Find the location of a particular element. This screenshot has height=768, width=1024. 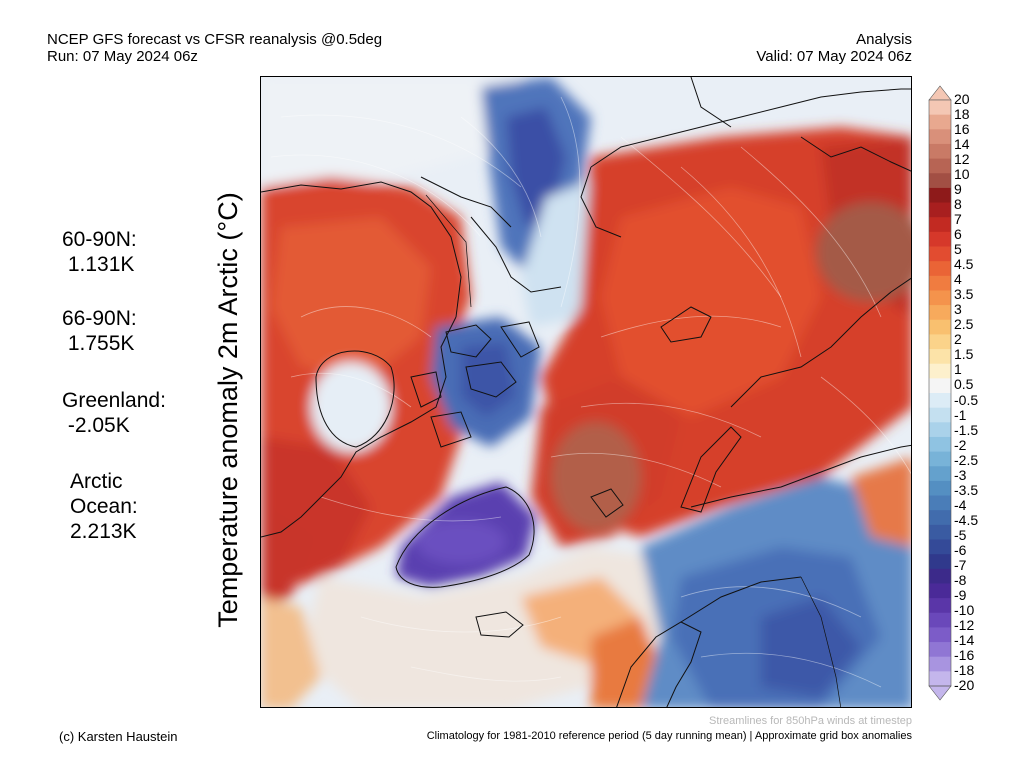

colorbar-label: 14 is located at coordinates (962, 144).